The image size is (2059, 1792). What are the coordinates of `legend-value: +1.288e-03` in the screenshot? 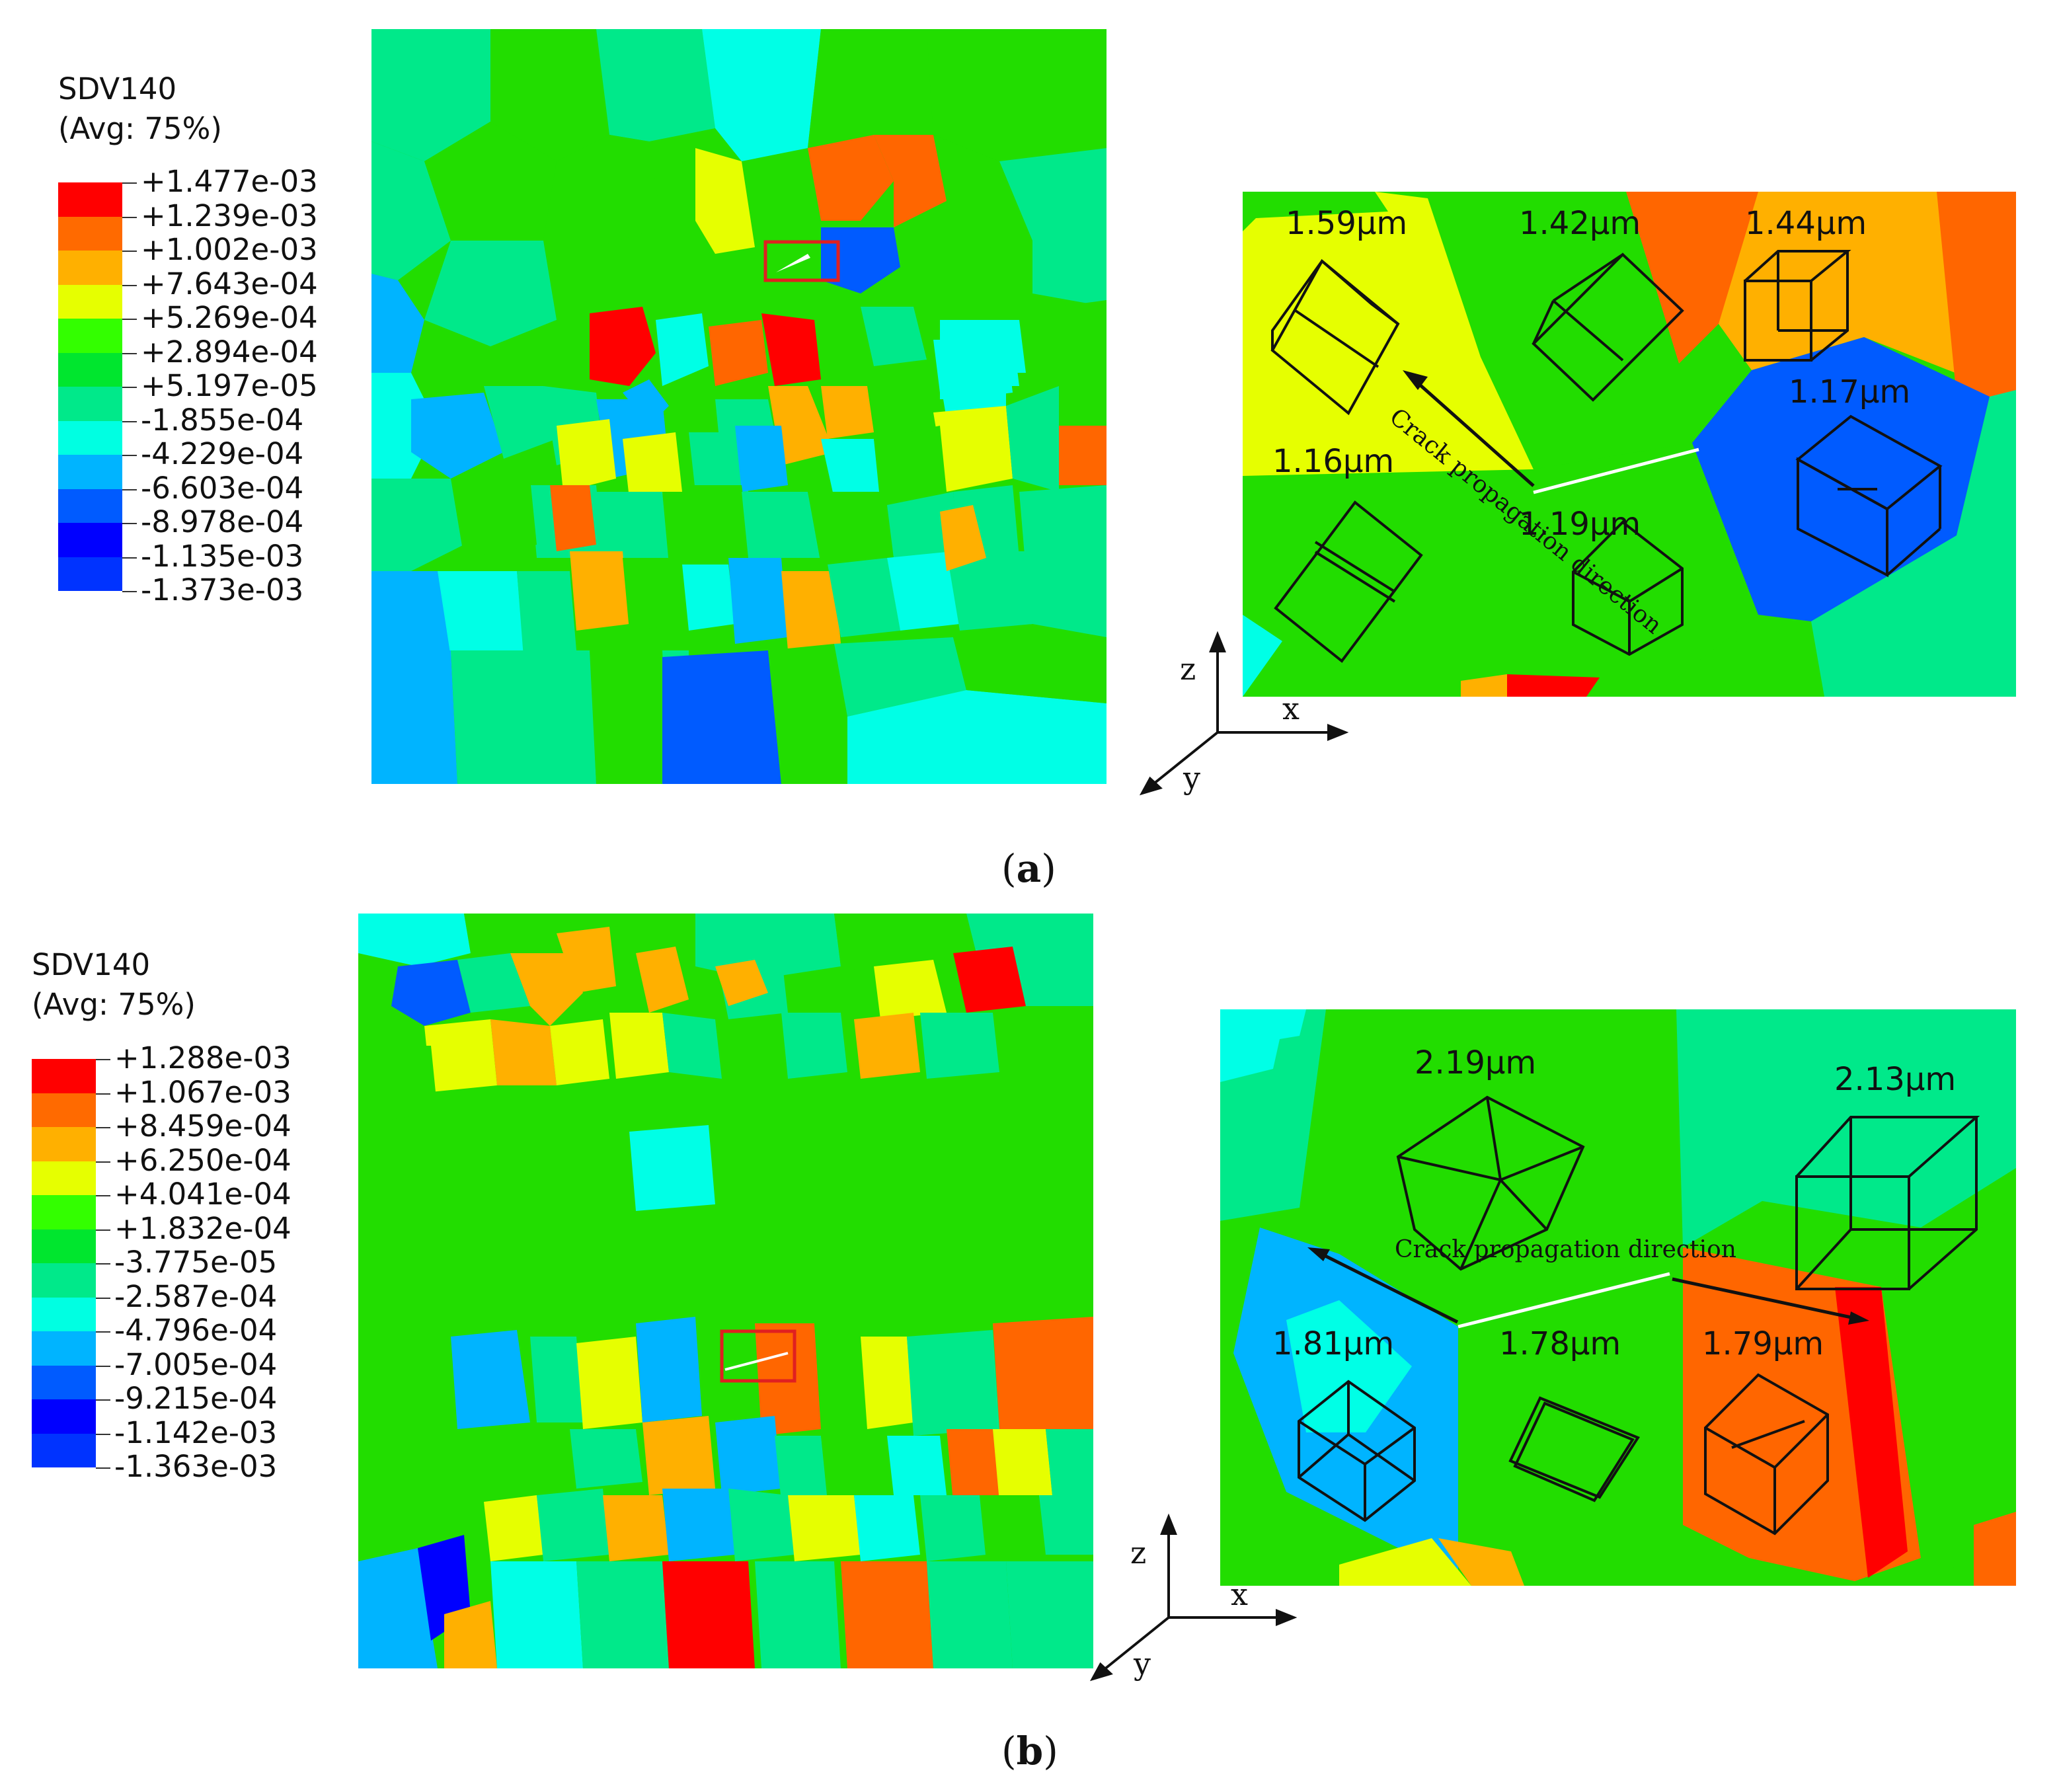 It's located at (202, 1057).